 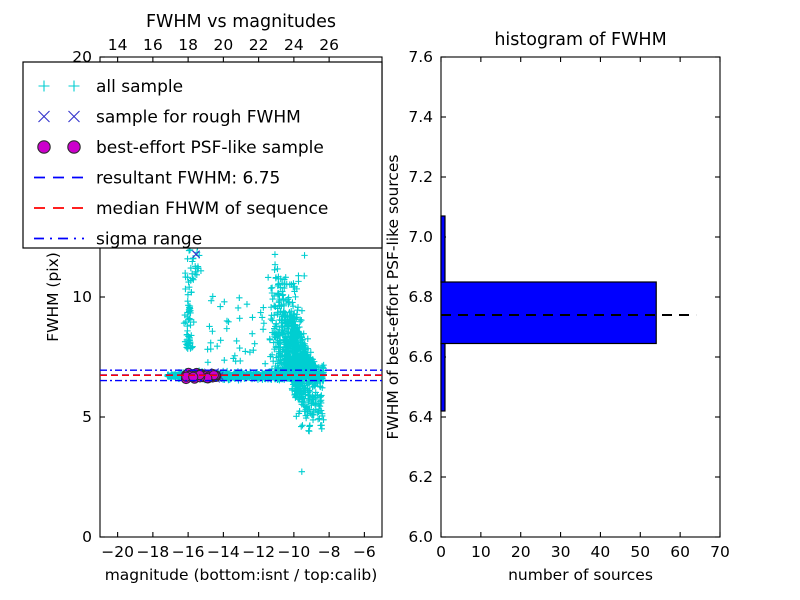 I want to click on left-xticklabel: −6, so click(x=364, y=552).